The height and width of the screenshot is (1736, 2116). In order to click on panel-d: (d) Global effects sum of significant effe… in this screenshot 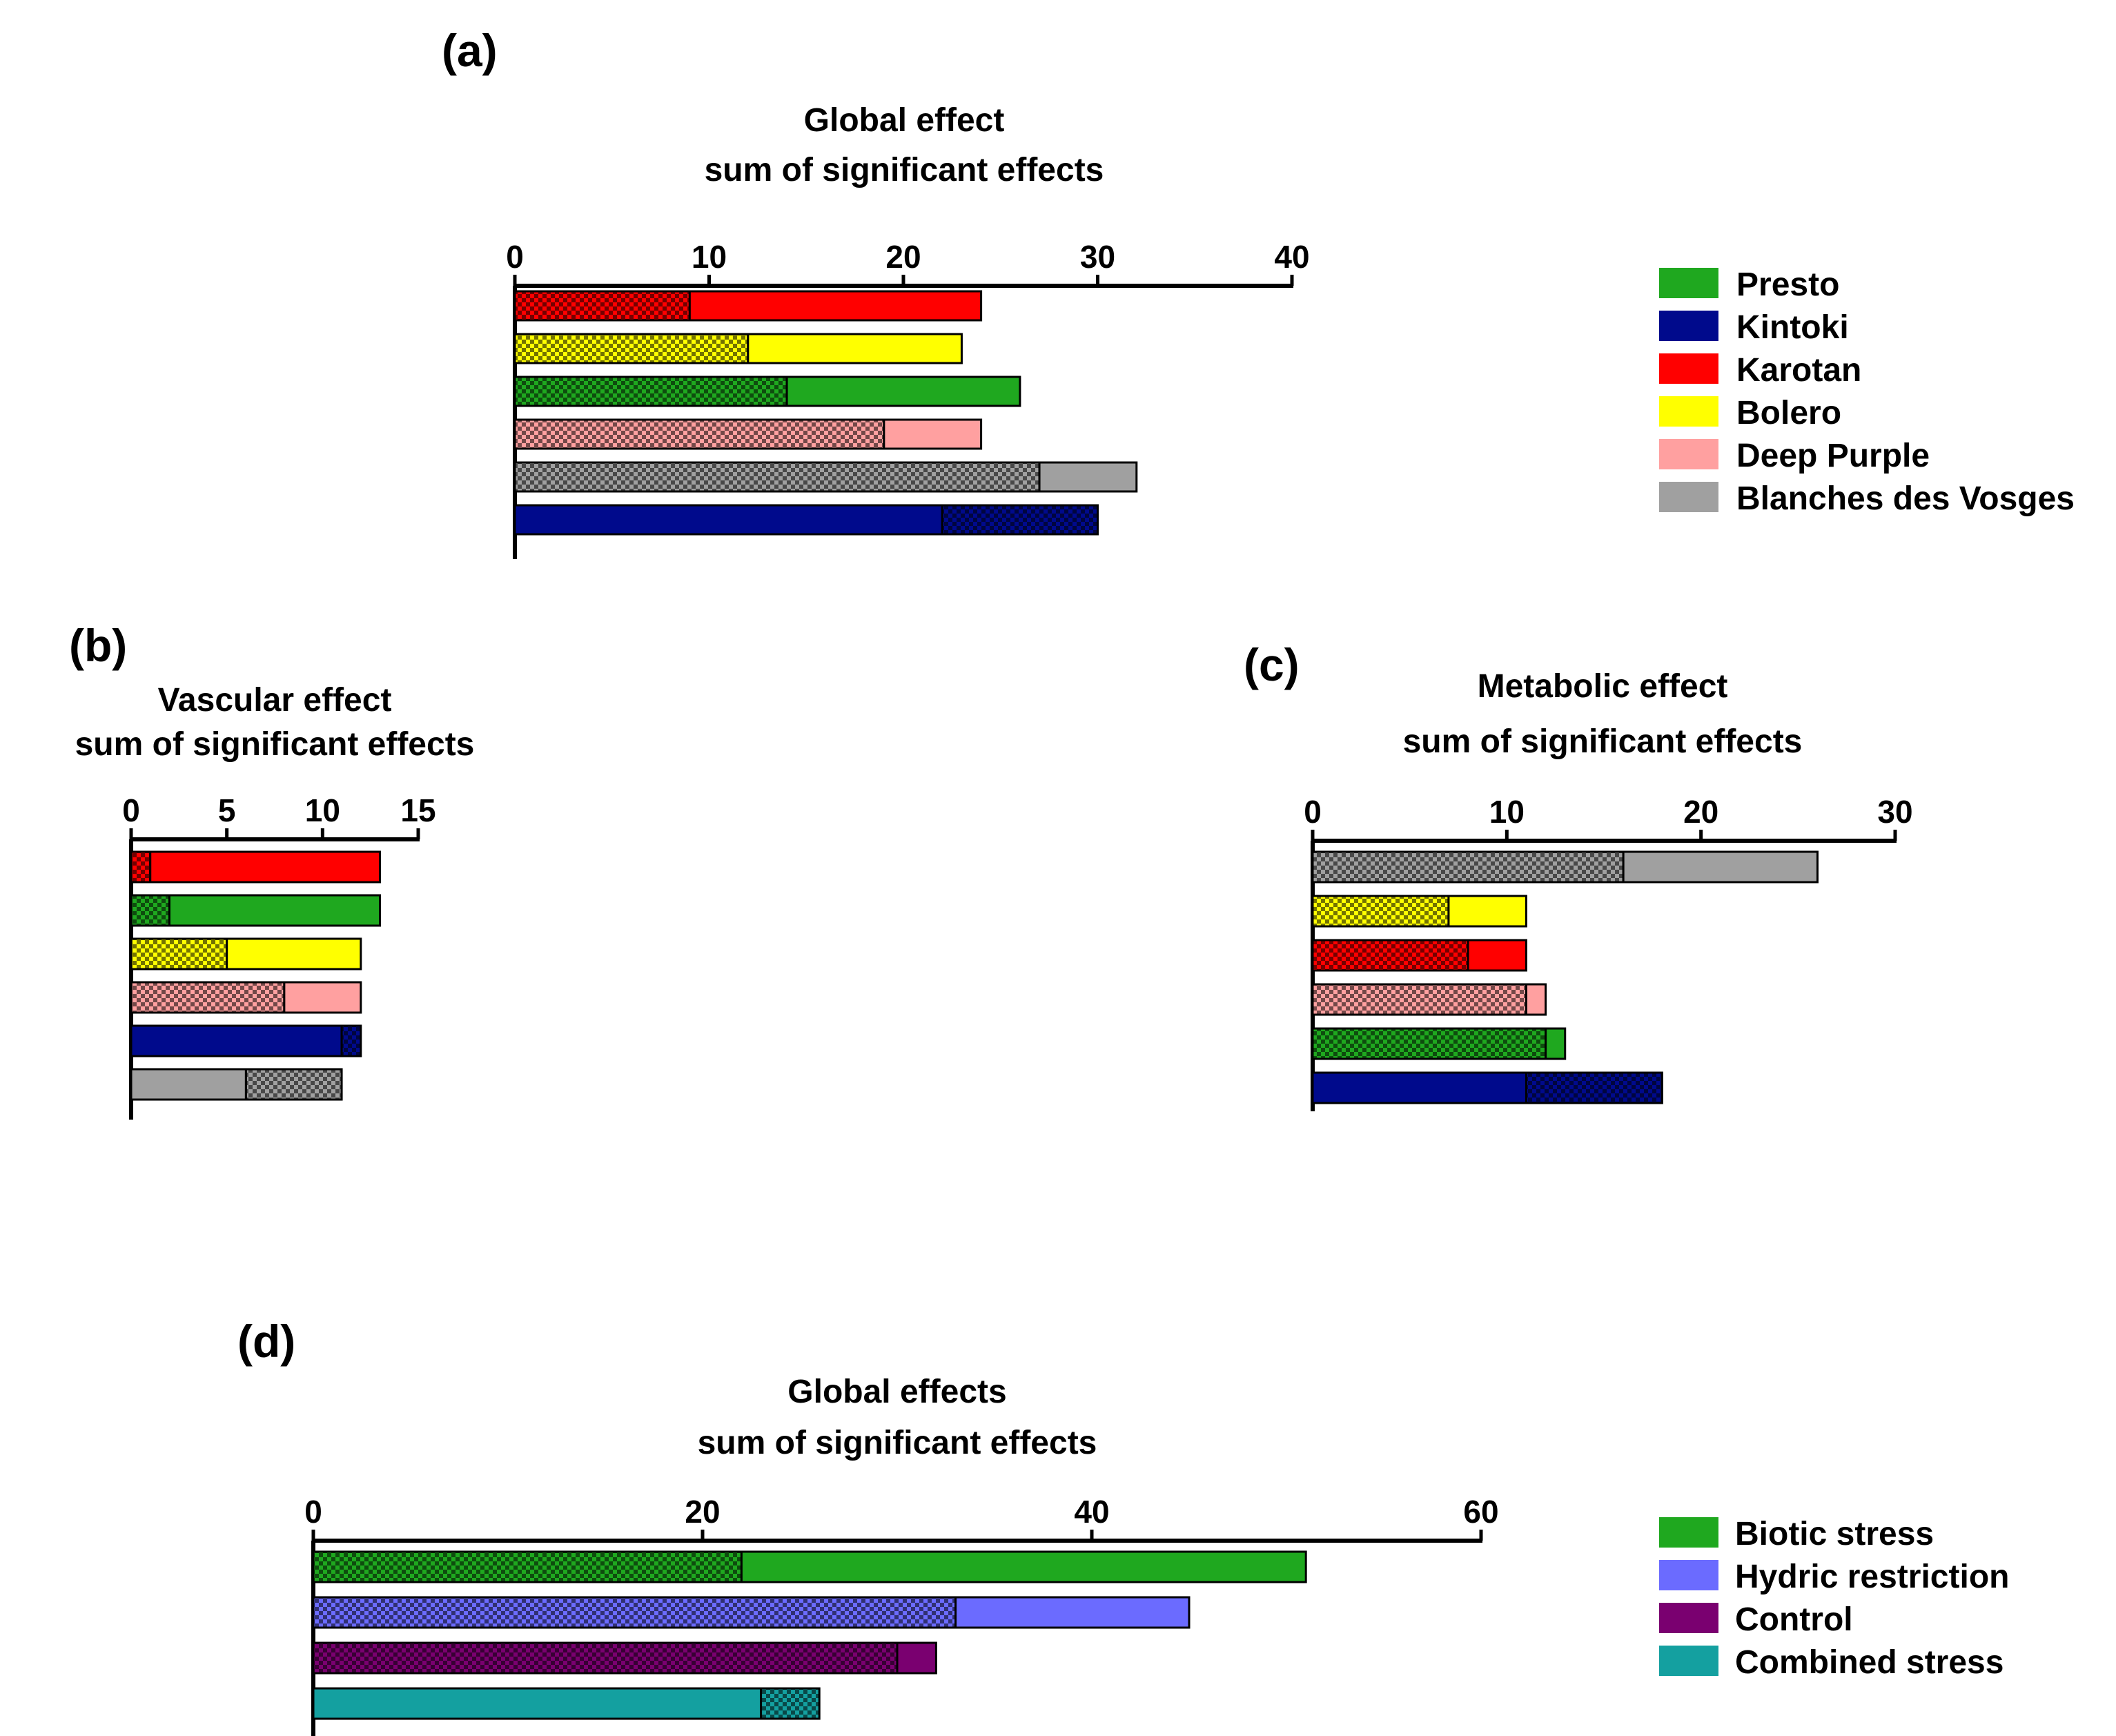, I will do `click(868, 1526)`.